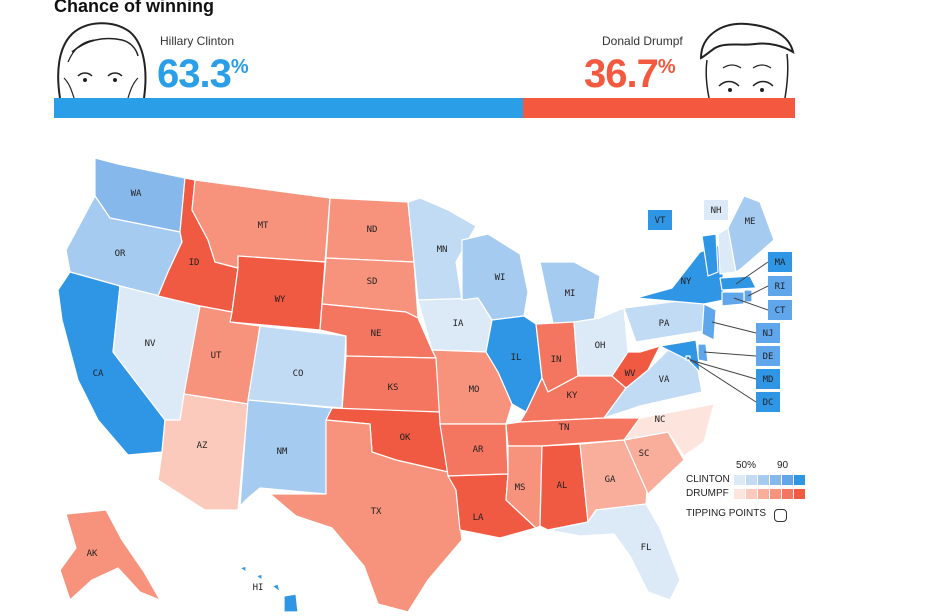  Describe the element at coordinates (710, 255) in the screenshot. I see `state-vt` at that location.